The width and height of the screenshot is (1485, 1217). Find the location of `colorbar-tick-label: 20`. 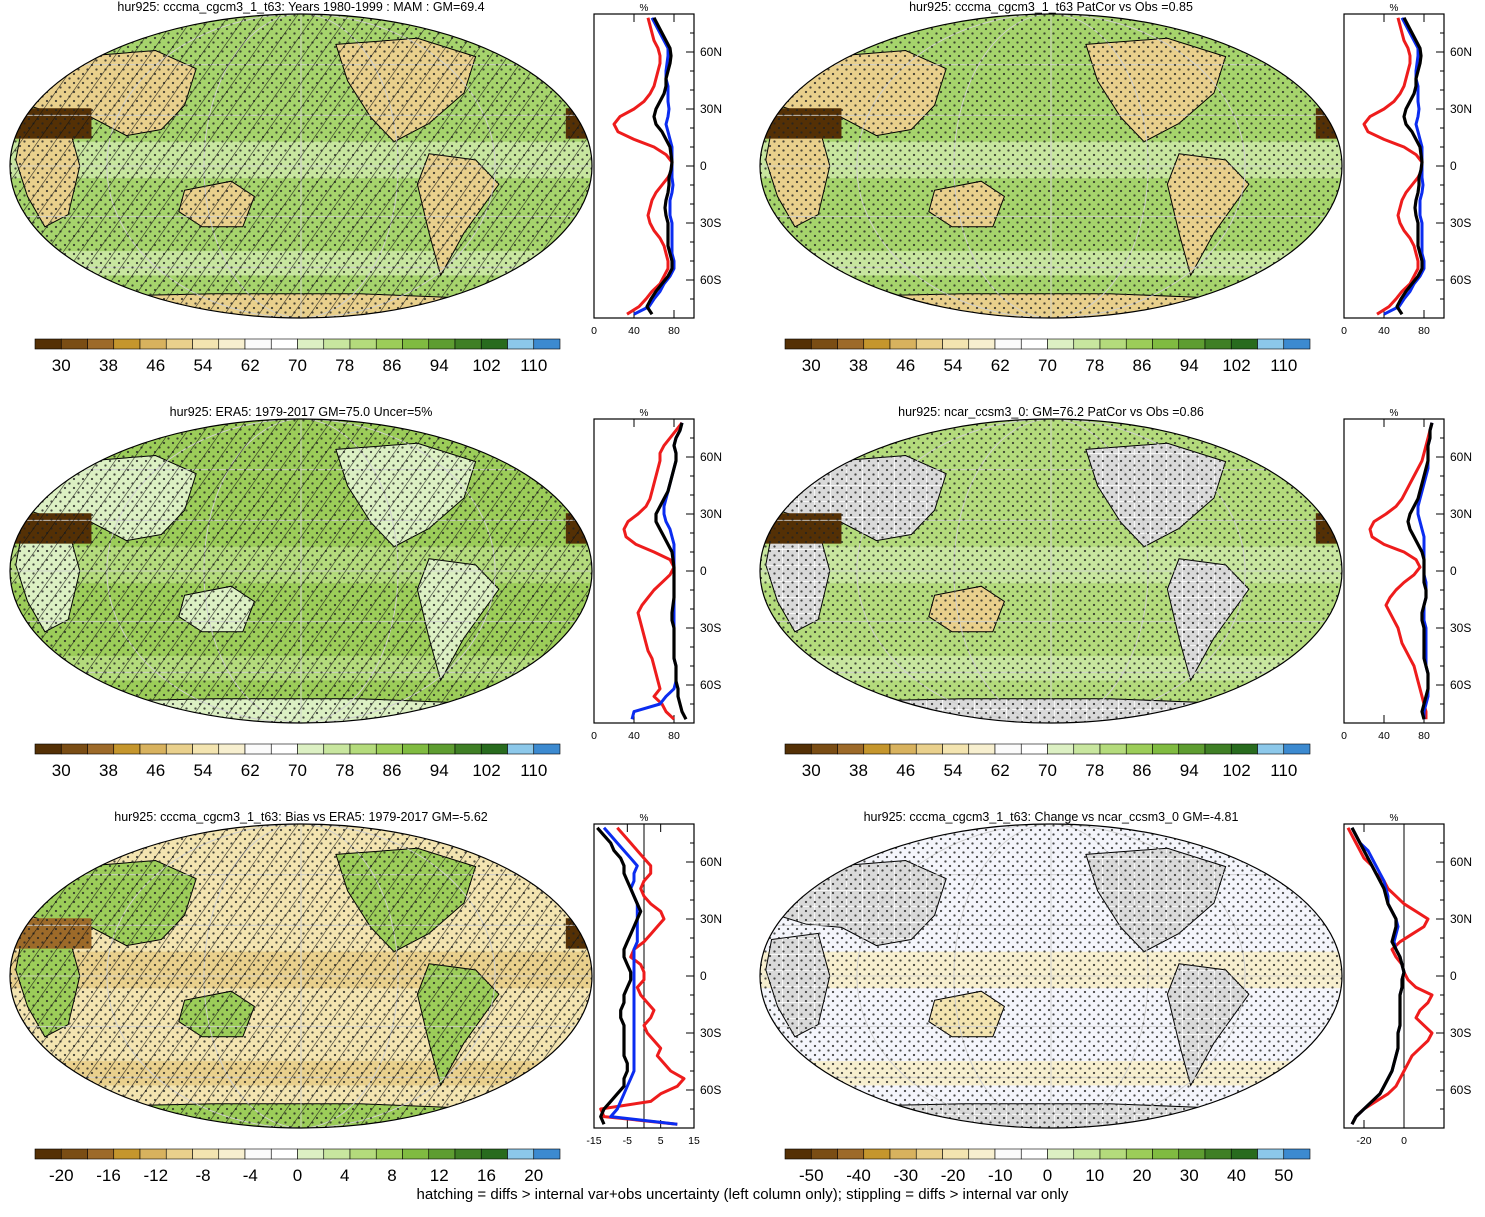

colorbar-tick-label: 20 is located at coordinates (1142, 1175).